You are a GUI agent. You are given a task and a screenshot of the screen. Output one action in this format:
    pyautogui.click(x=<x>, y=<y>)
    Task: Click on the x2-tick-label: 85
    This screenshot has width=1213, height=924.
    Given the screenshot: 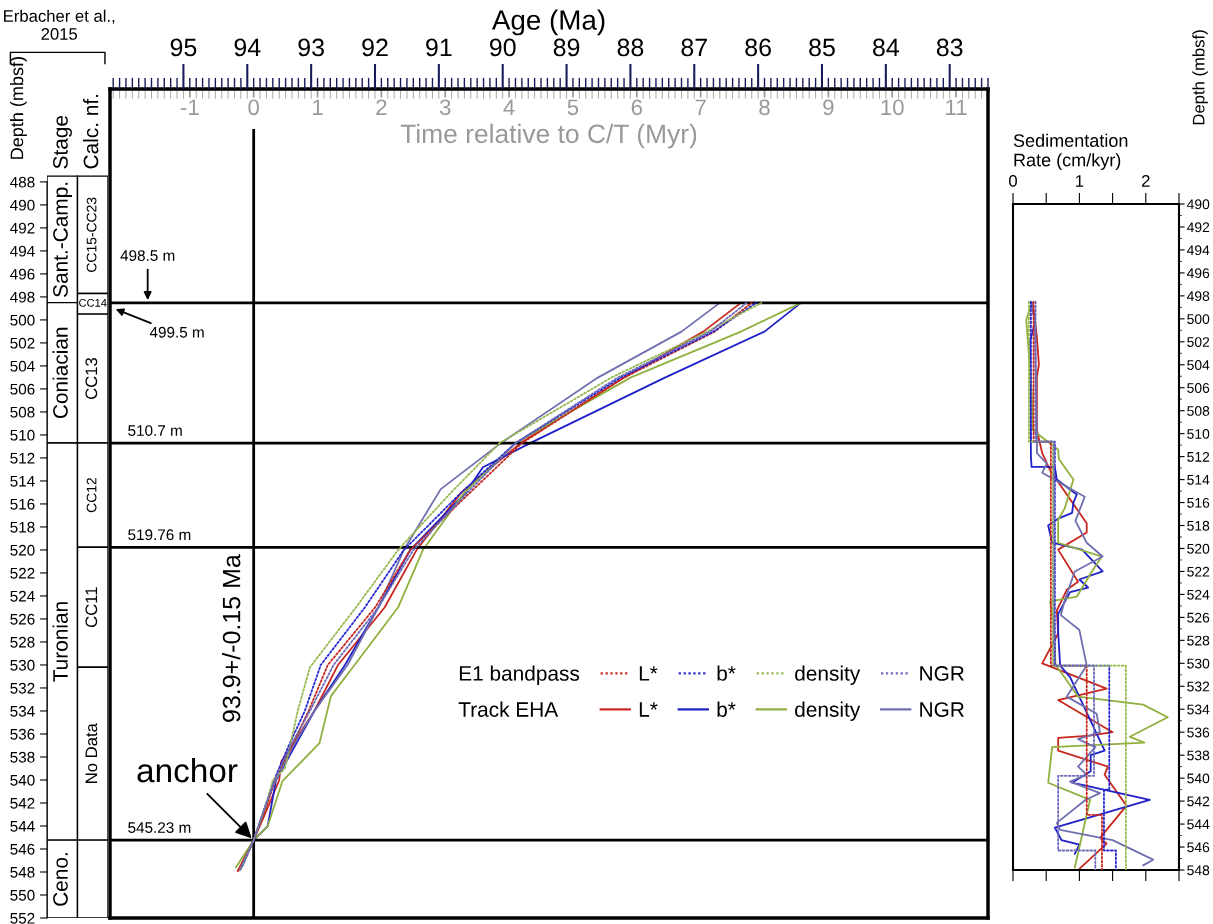 What is the action you would take?
    pyautogui.click(x=822, y=47)
    